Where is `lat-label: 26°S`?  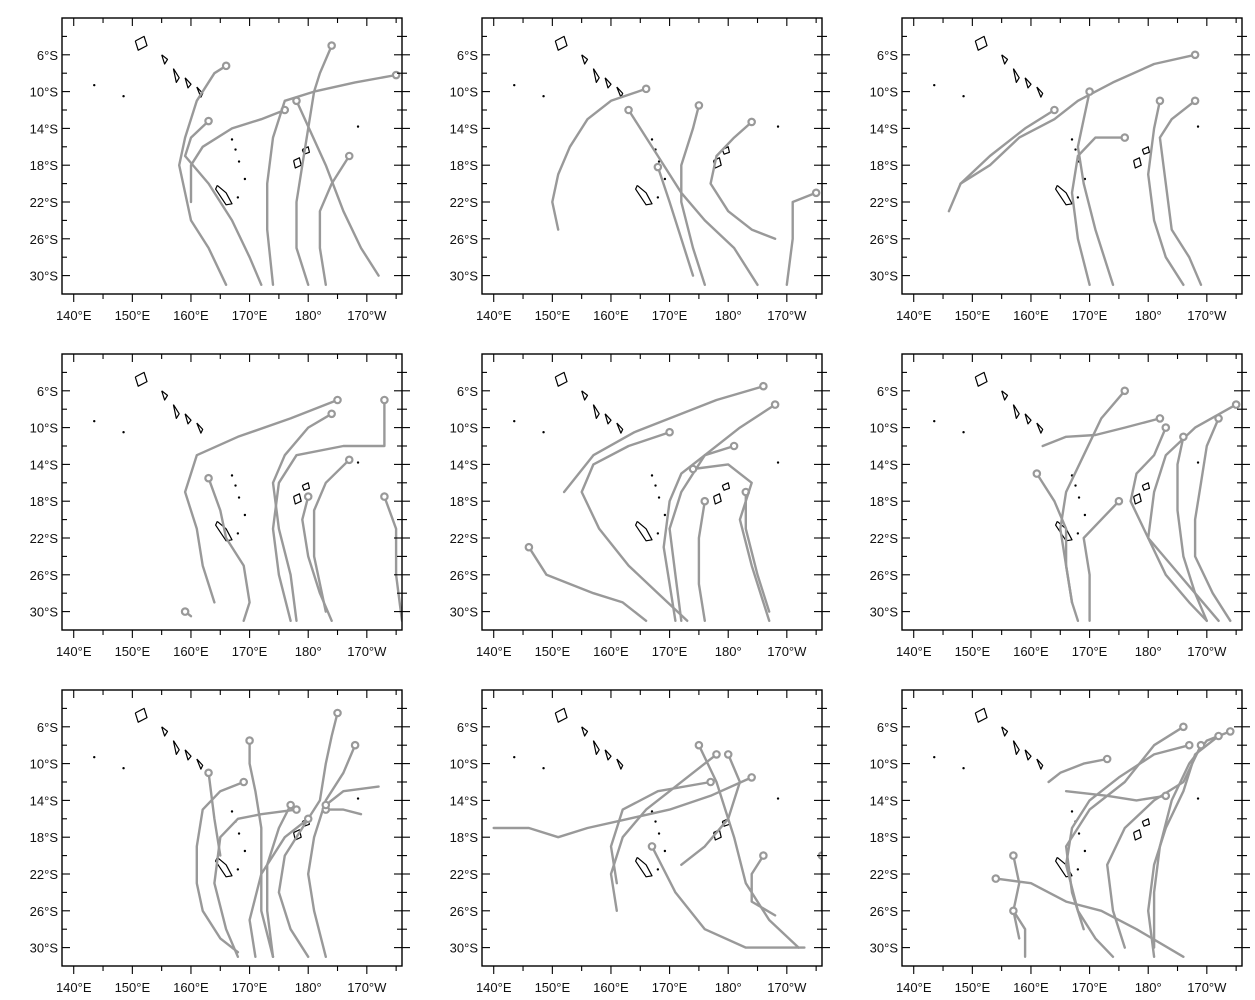 lat-label: 26°S is located at coordinates (464, 911).